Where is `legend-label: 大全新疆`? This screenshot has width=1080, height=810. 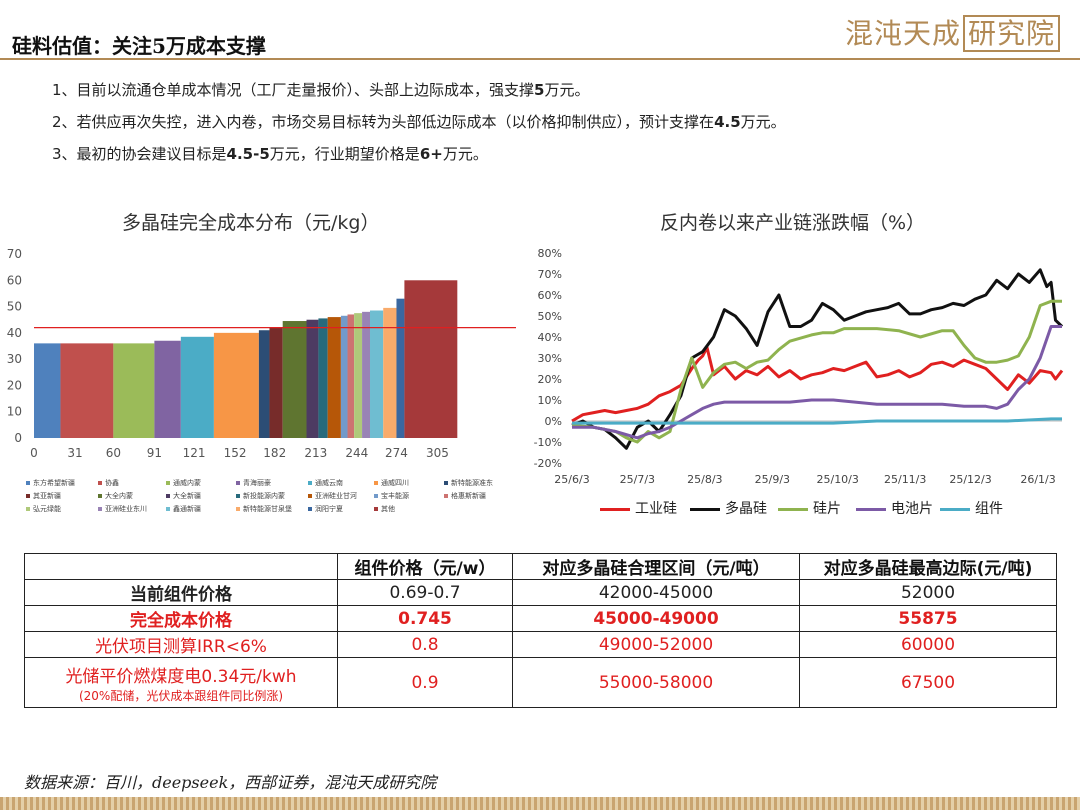 legend-label: 大全新疆 is located at coordinates (187, 496).